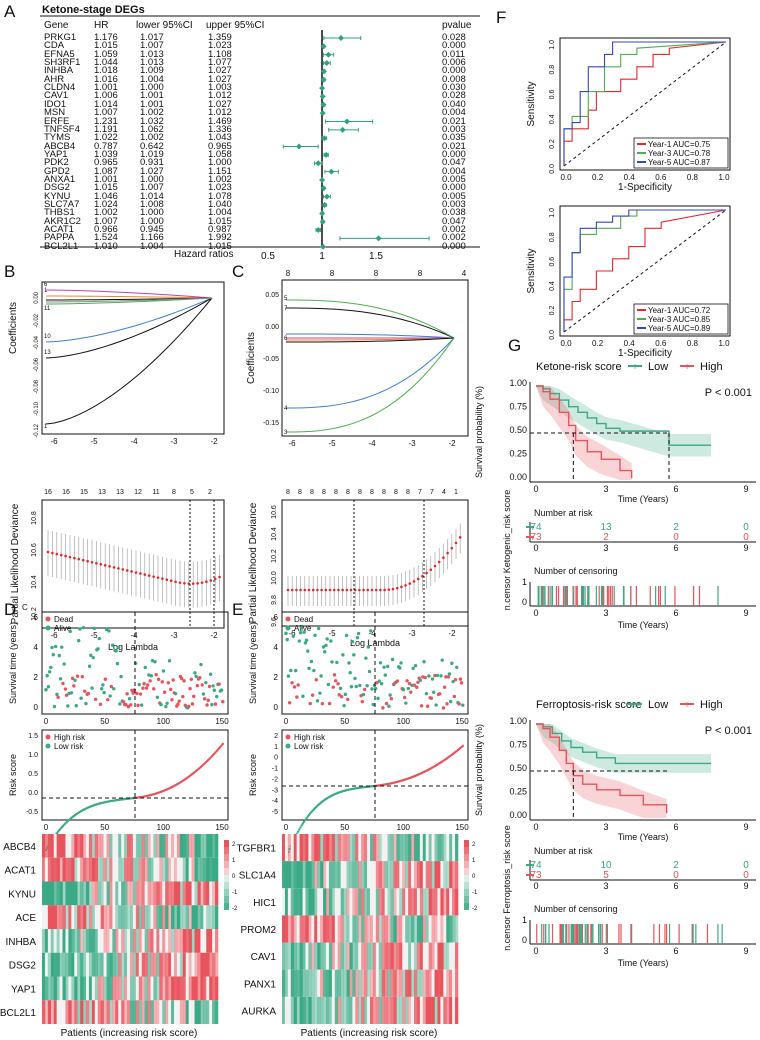 The height and width of the screenshot is (1040, 760). I want to click on lasso-c-coef-line, so click(370, 385).